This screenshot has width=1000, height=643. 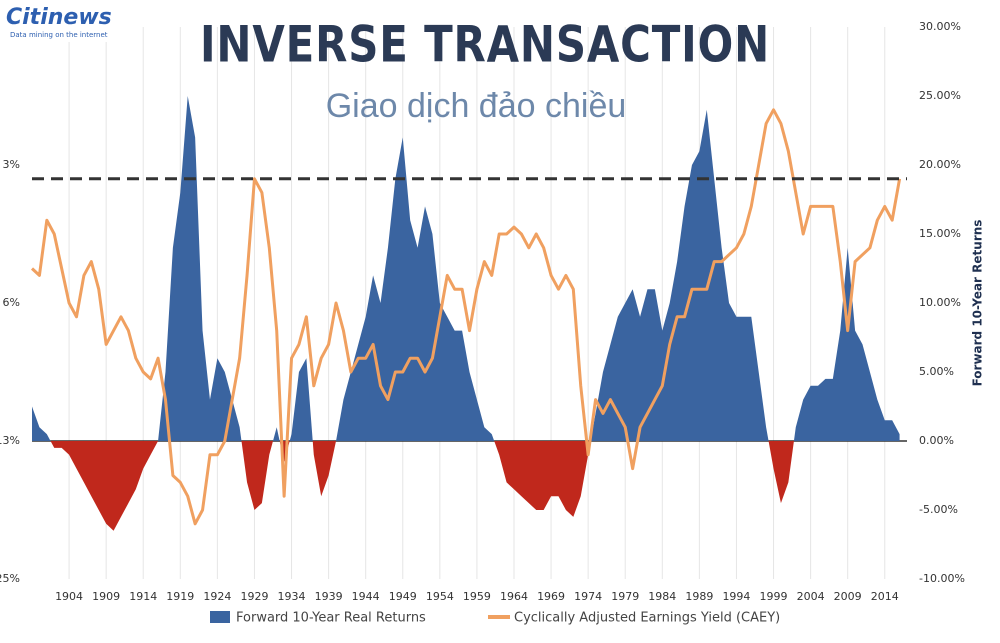 I want to click on y-tick-label: 15.00%, so click(x=940, y=233).